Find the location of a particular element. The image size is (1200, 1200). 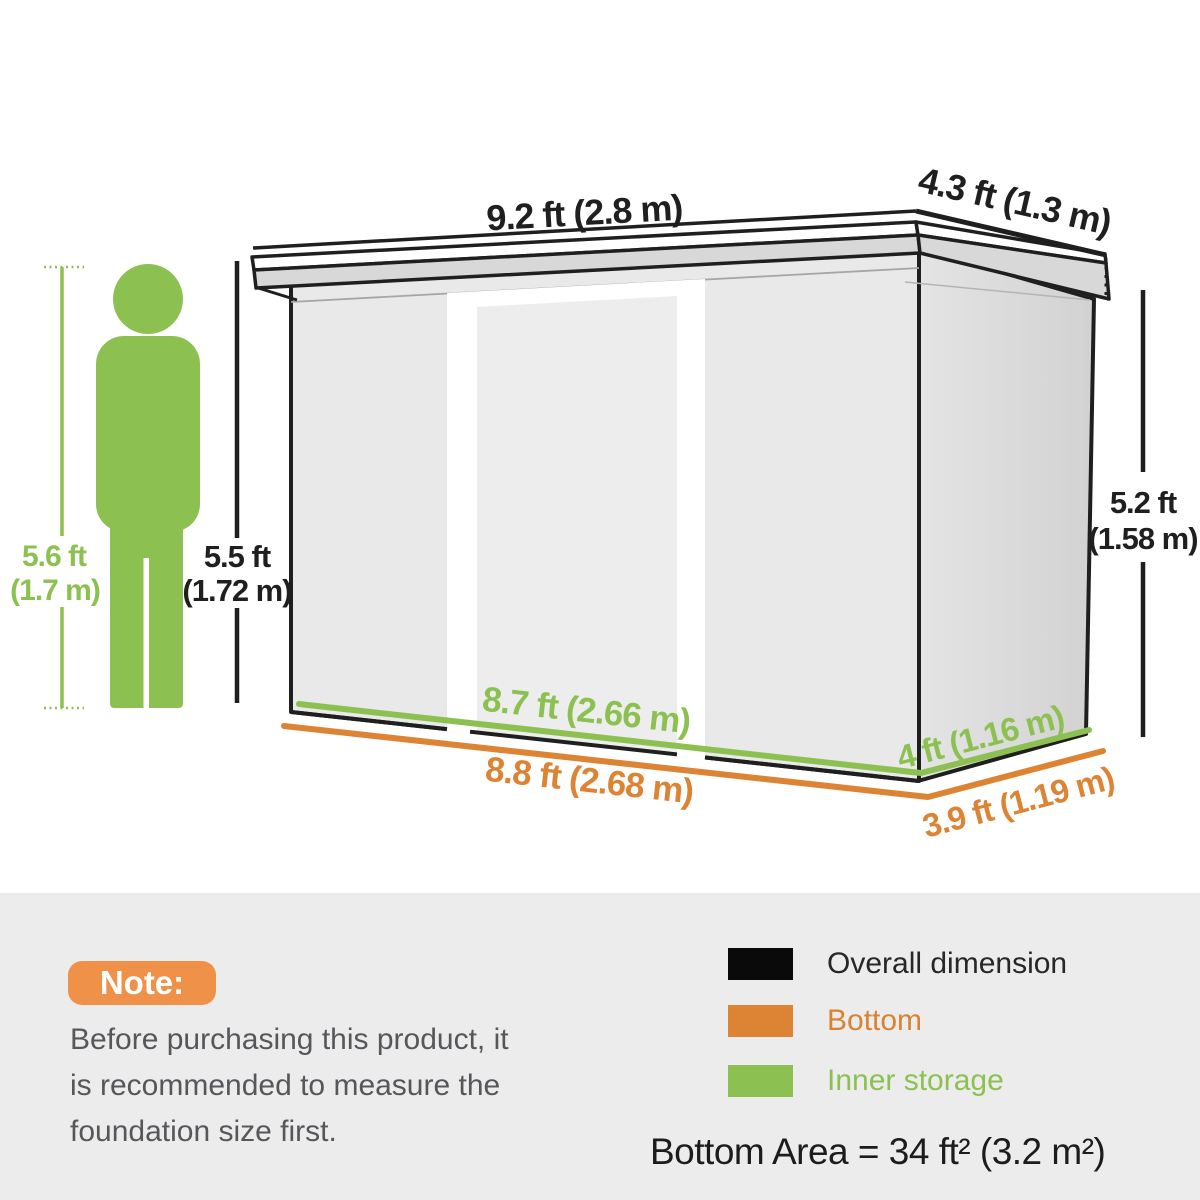

legend-item-inner-storage: Inner storage is located at coordinates (866, 1080).